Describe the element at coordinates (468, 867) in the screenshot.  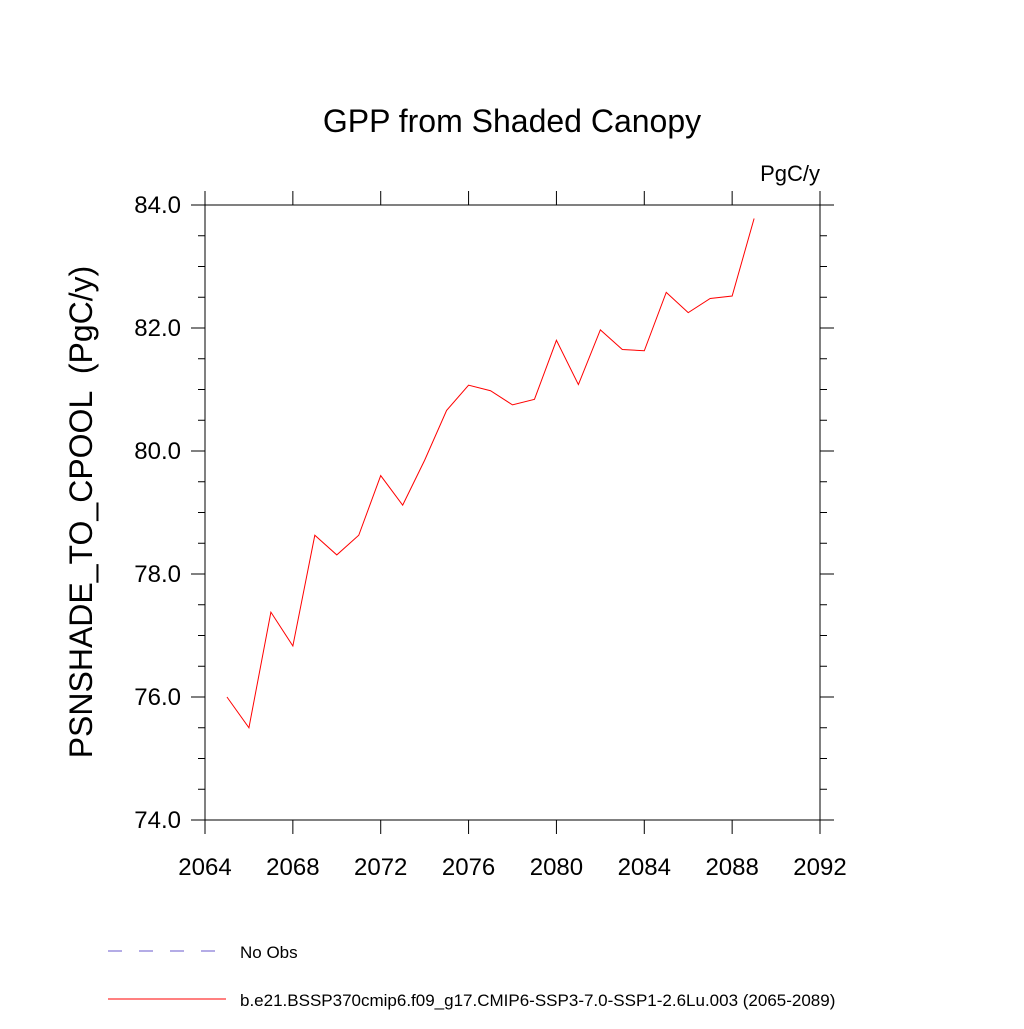
I see `x-tick-label: 2076` at that location.